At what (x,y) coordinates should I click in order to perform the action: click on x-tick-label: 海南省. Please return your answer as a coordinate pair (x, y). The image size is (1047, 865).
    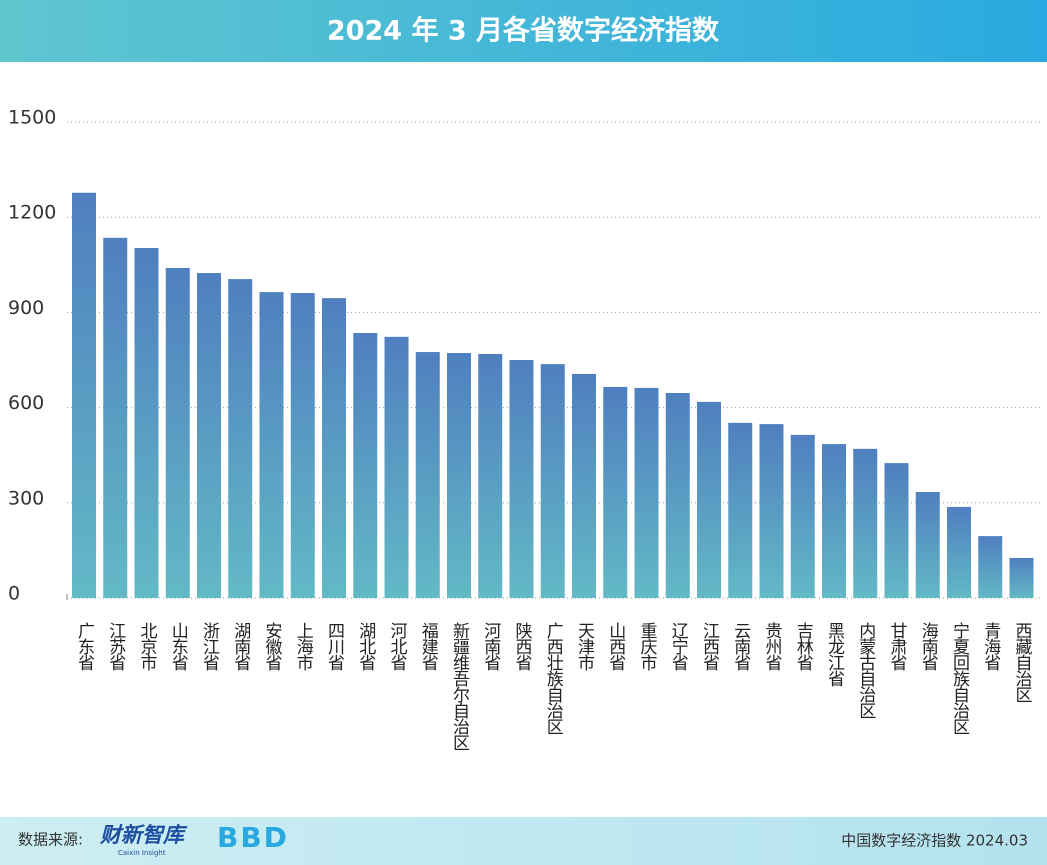
    Looking at the image, I should click on (928, 646).